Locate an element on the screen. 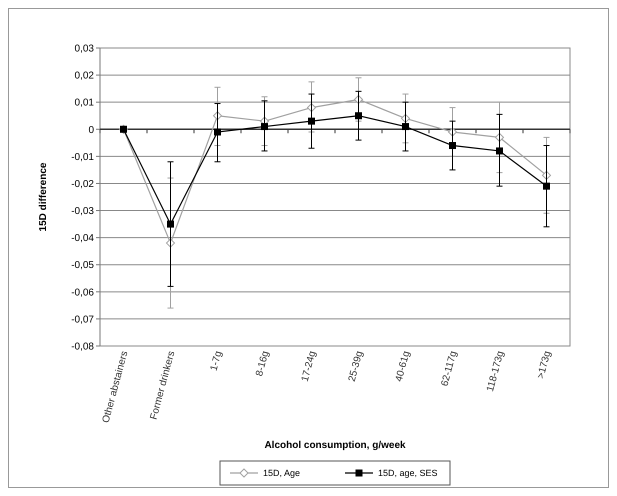  x-tick-label: 1-7g is located at coordinates (216, 361).